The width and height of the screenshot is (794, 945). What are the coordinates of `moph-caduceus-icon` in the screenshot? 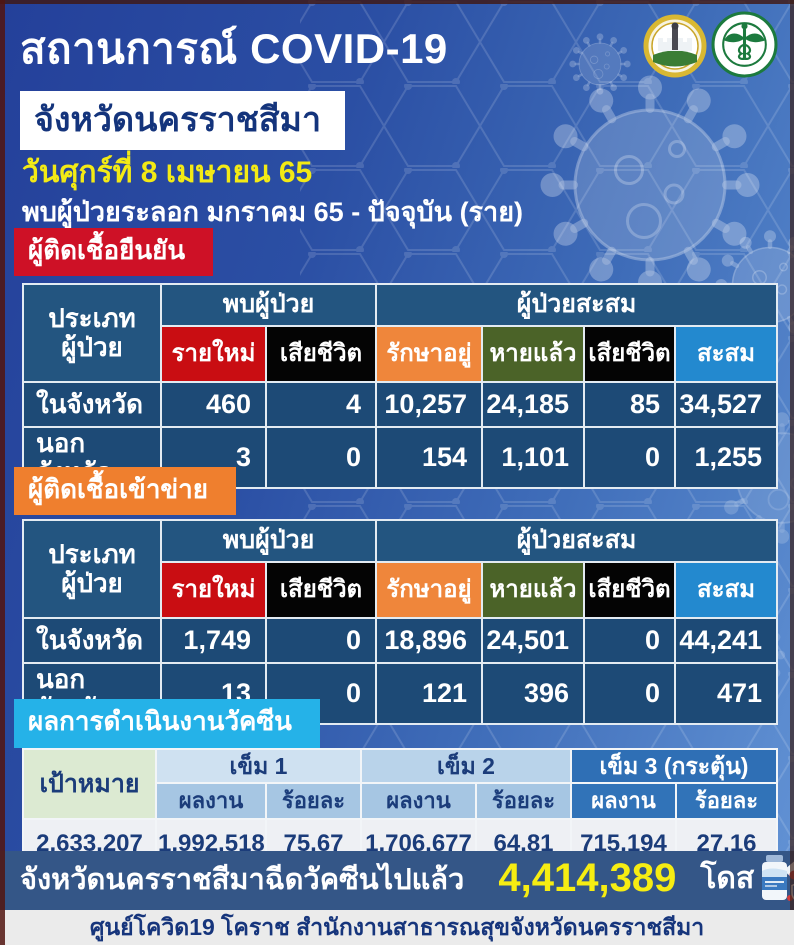 It's located at (744, 44).